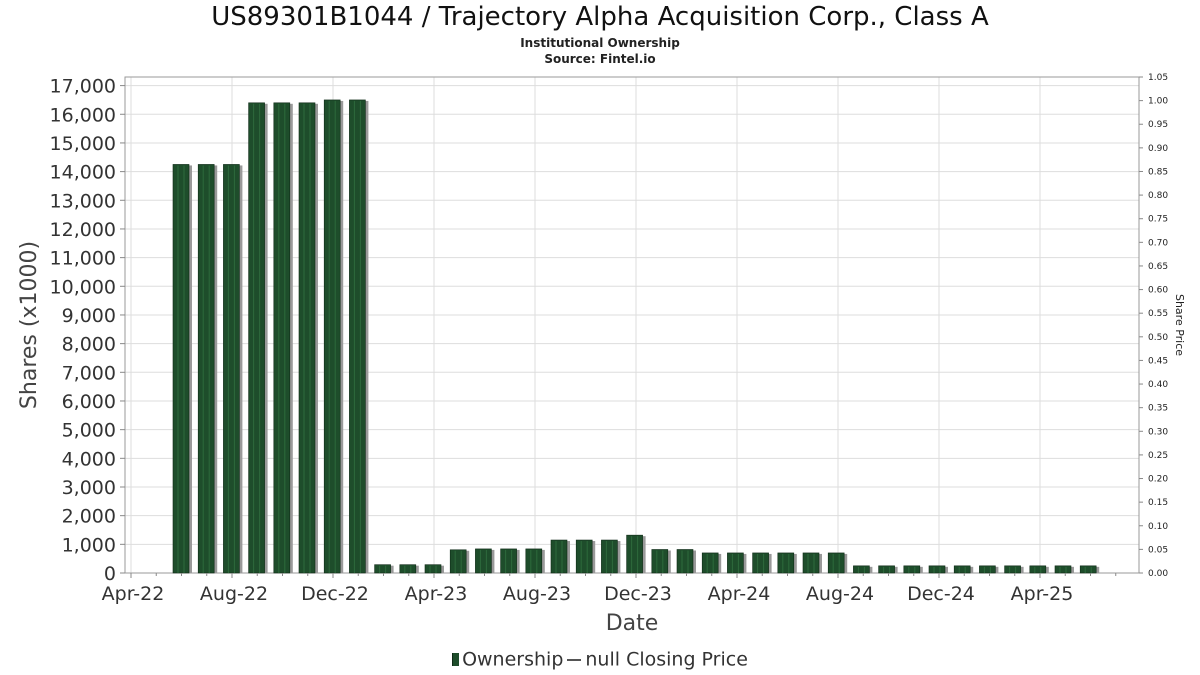 This screenshot has height=675, width=1200. Describe the element at coordinates (456, 659) in the screenshot. I see `ownership-legend-swatch` at that location.